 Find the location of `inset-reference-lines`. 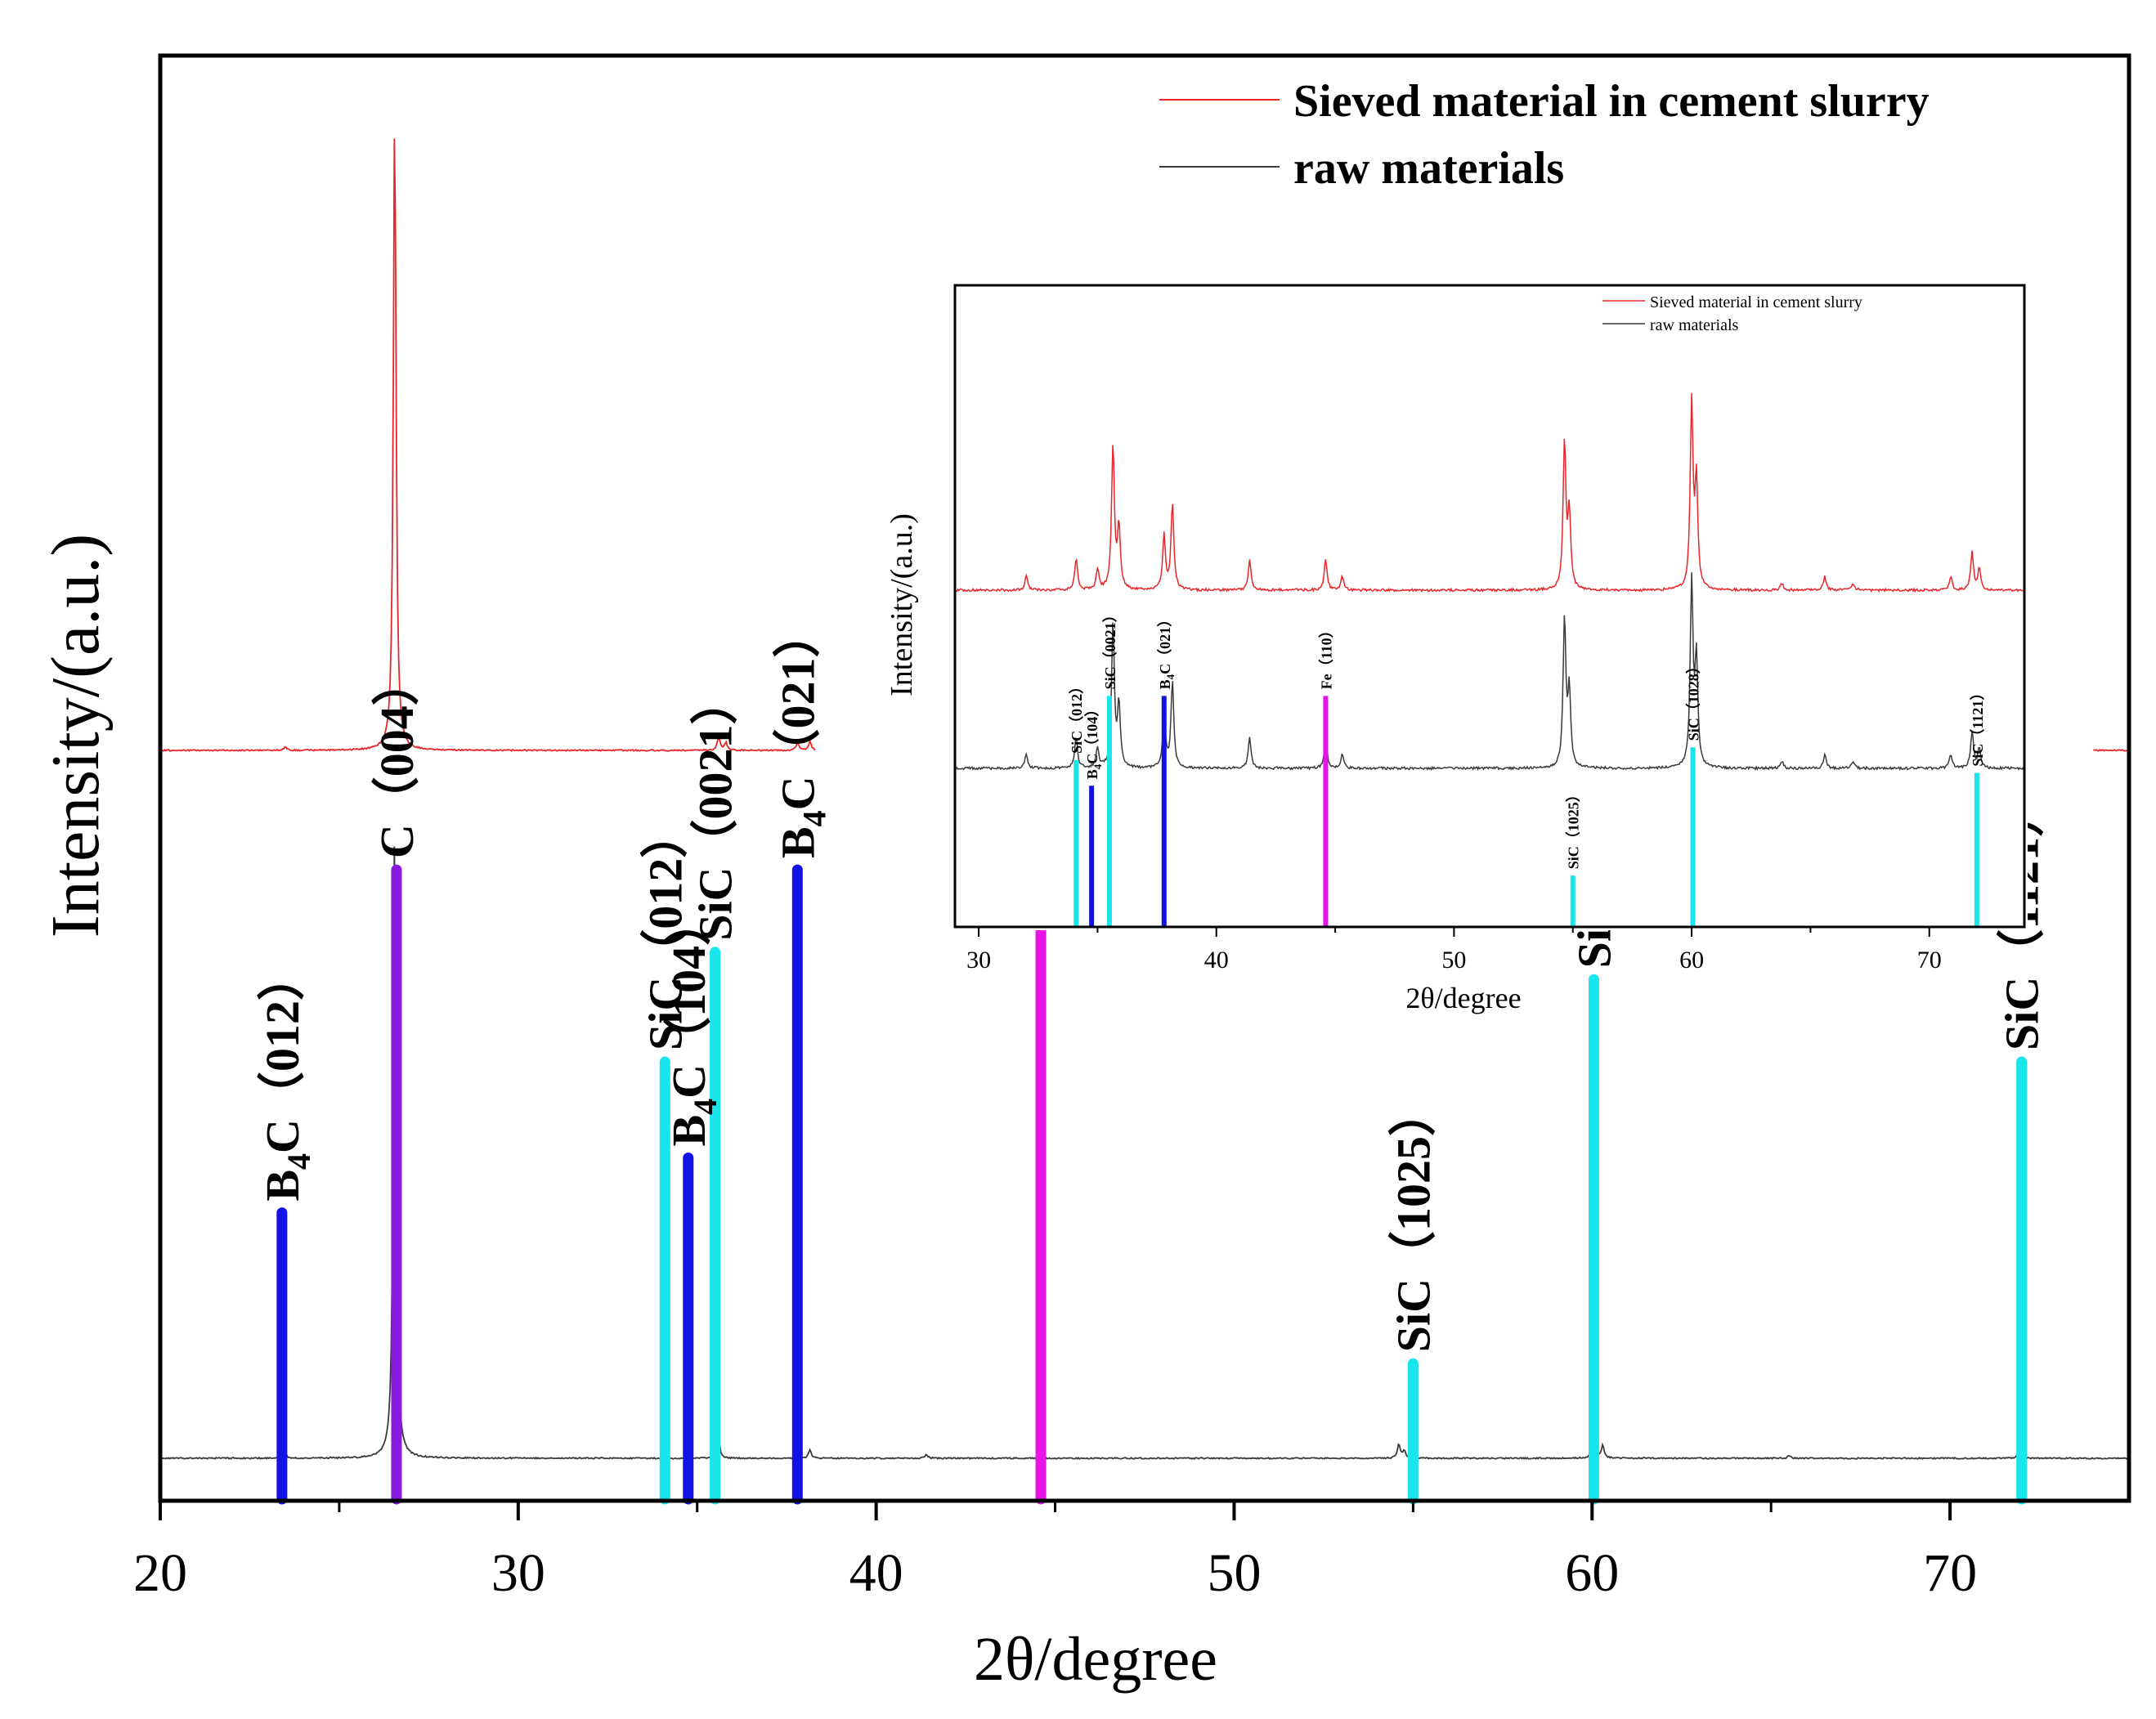

inset-reference-lines is located at coordinates (1526, 811).